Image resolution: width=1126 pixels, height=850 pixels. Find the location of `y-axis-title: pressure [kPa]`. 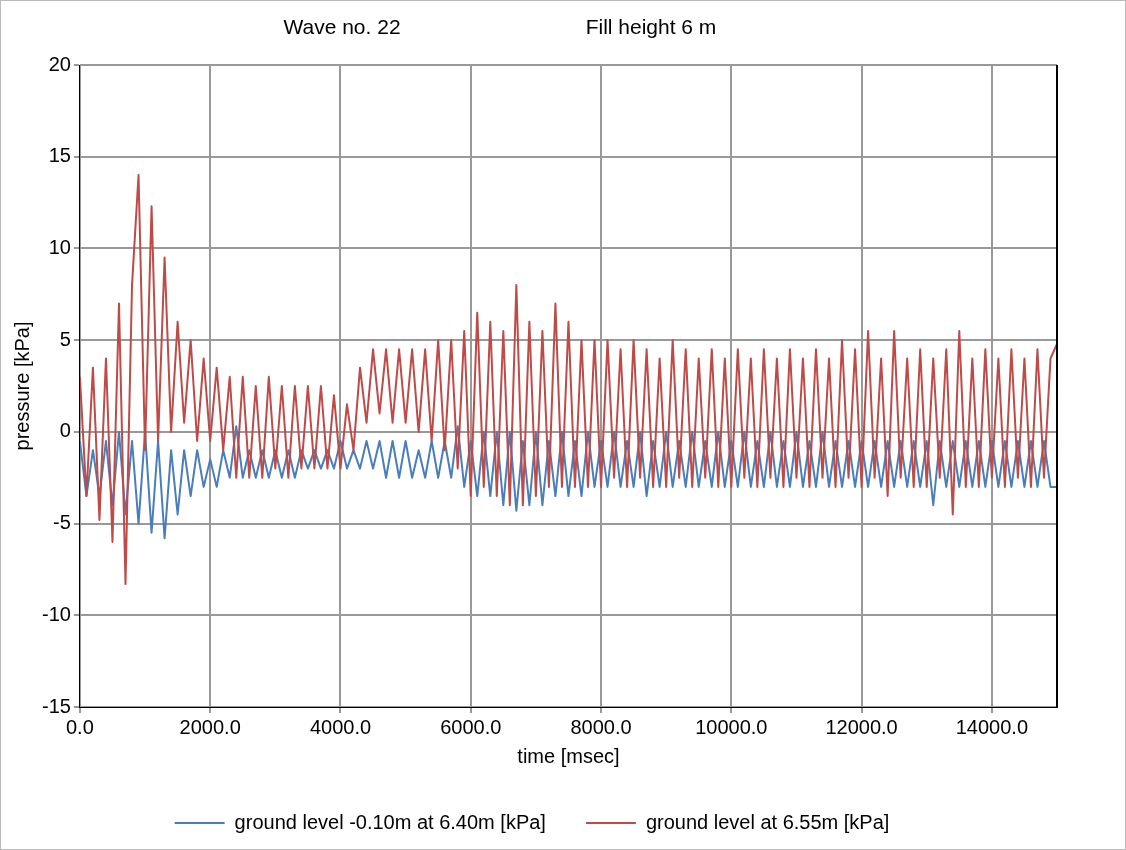

y-axis-title: pressure [kPa] is located at coordinates (21, 386).